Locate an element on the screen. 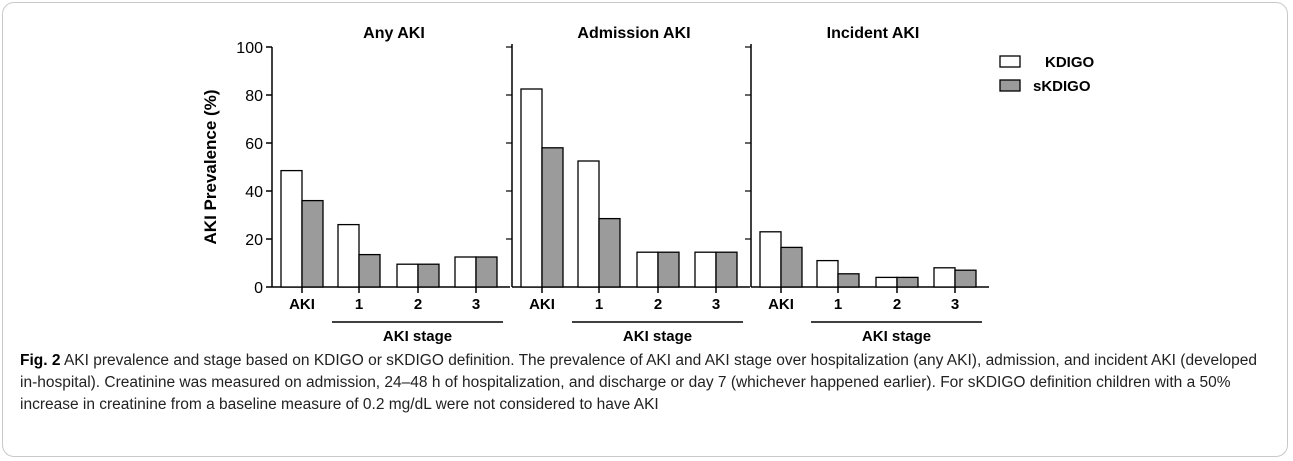 The width and height of the screenshot is (1293, 461). legend-swatch-skdigo is located at coordinates (1010, 85).